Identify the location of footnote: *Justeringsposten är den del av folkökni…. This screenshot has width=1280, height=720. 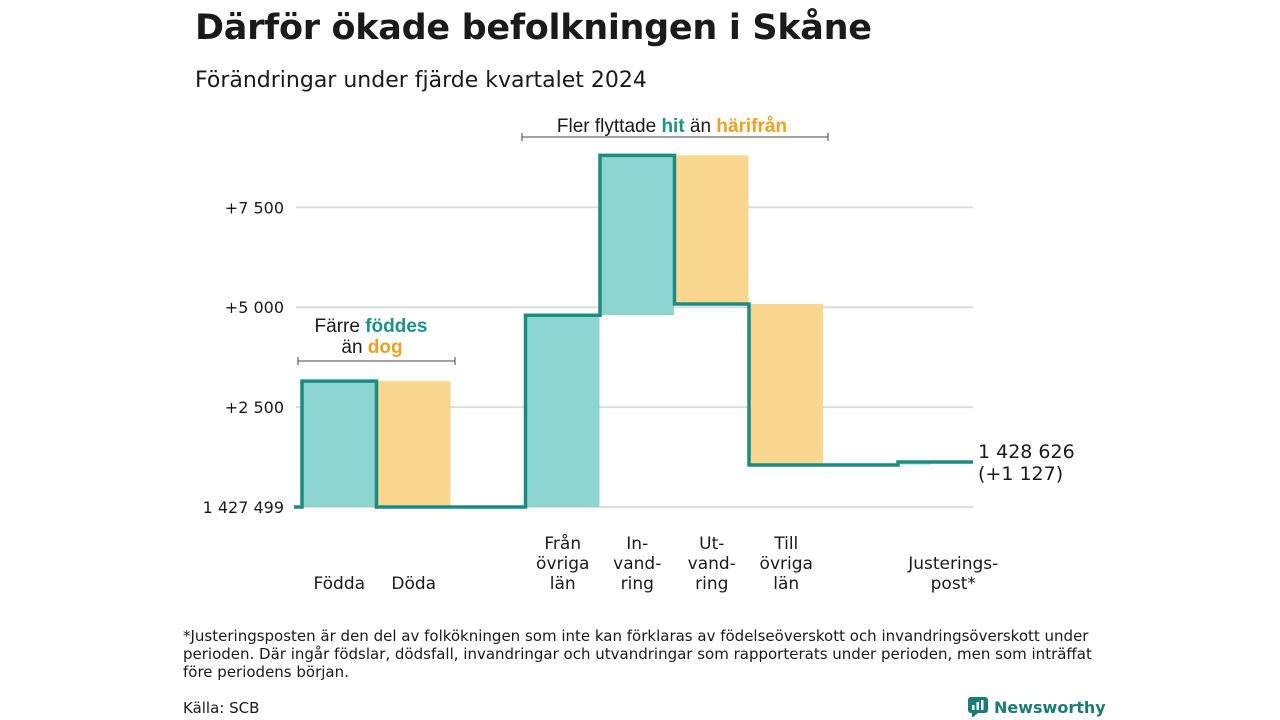
(637, 654).